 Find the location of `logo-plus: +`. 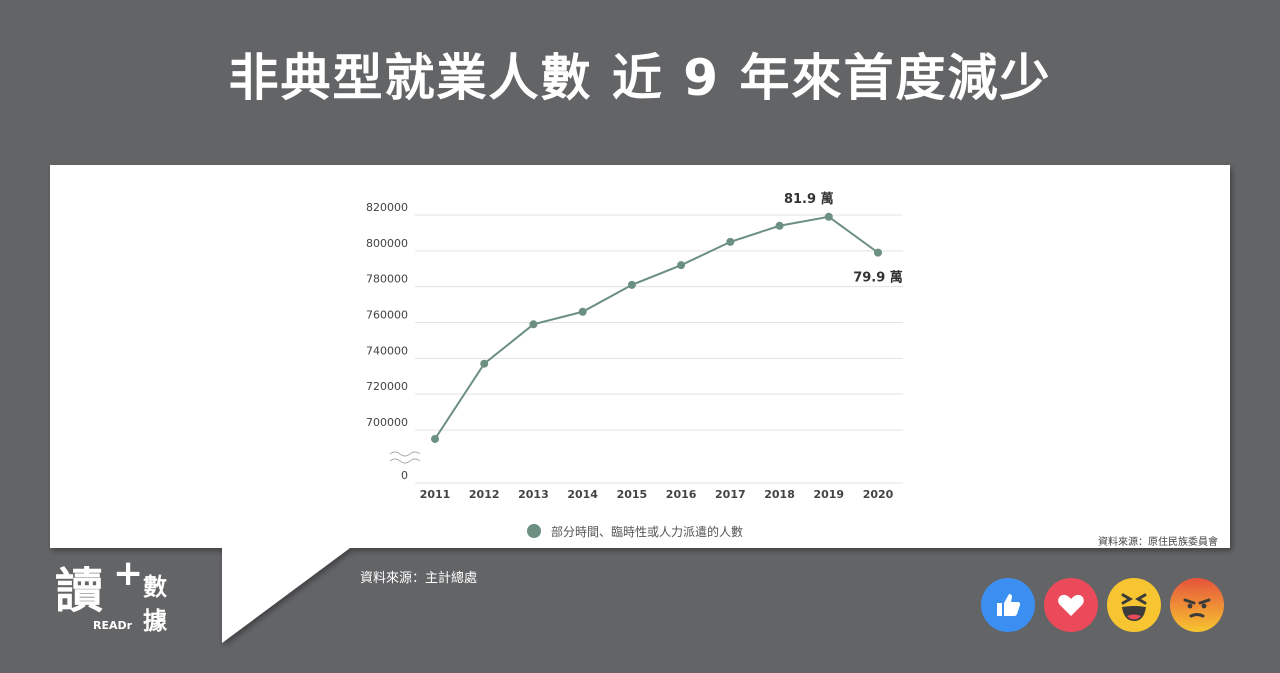

logo-plus: + is located at coordinates (128, 573).